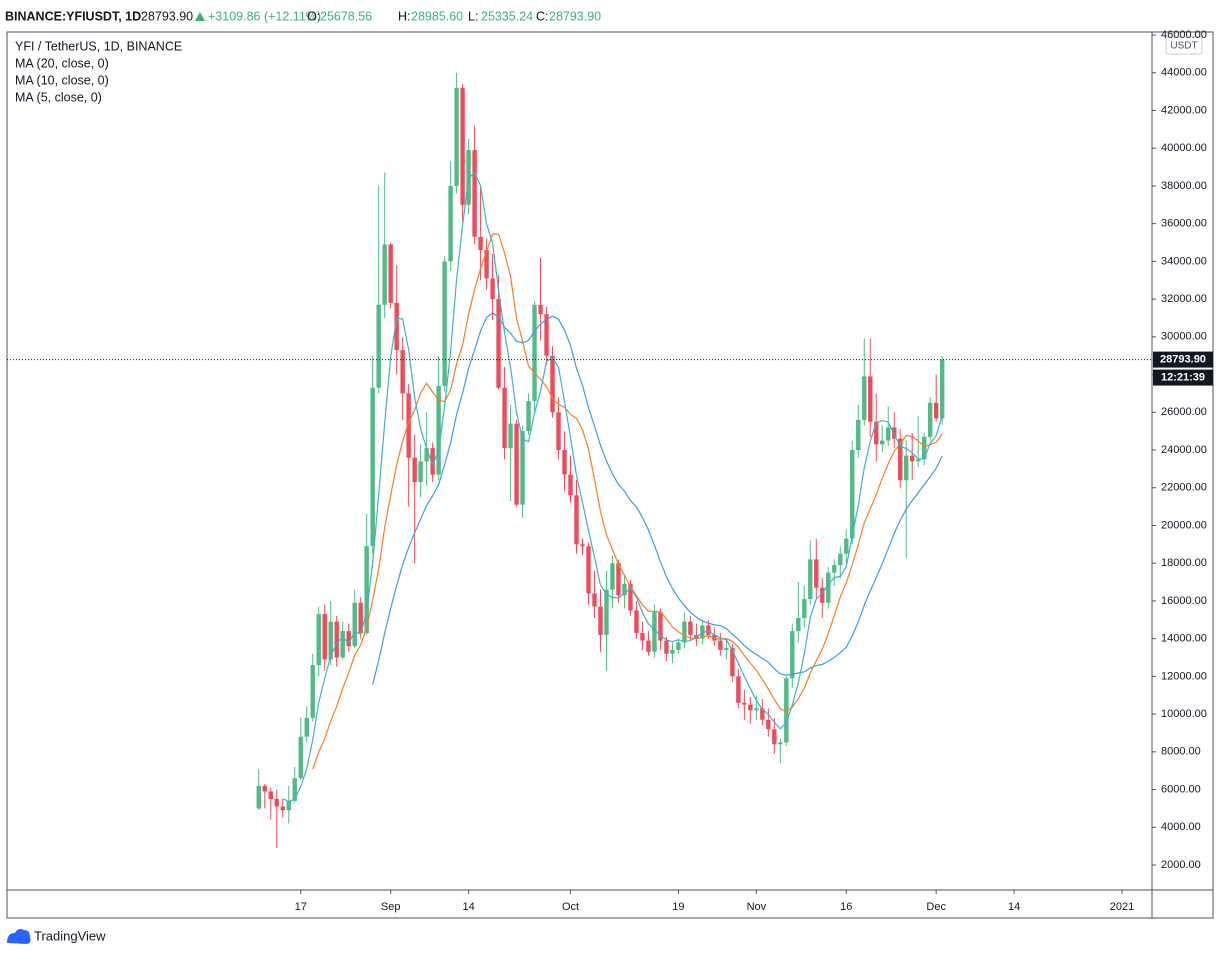 Image resolution: width=1222 pixels, height=968 pixels. What do you see at coordinates (1184, 224) in the screenshot?
I see `y-tick-label: 36000.00` at bounding box center [1184, 224].